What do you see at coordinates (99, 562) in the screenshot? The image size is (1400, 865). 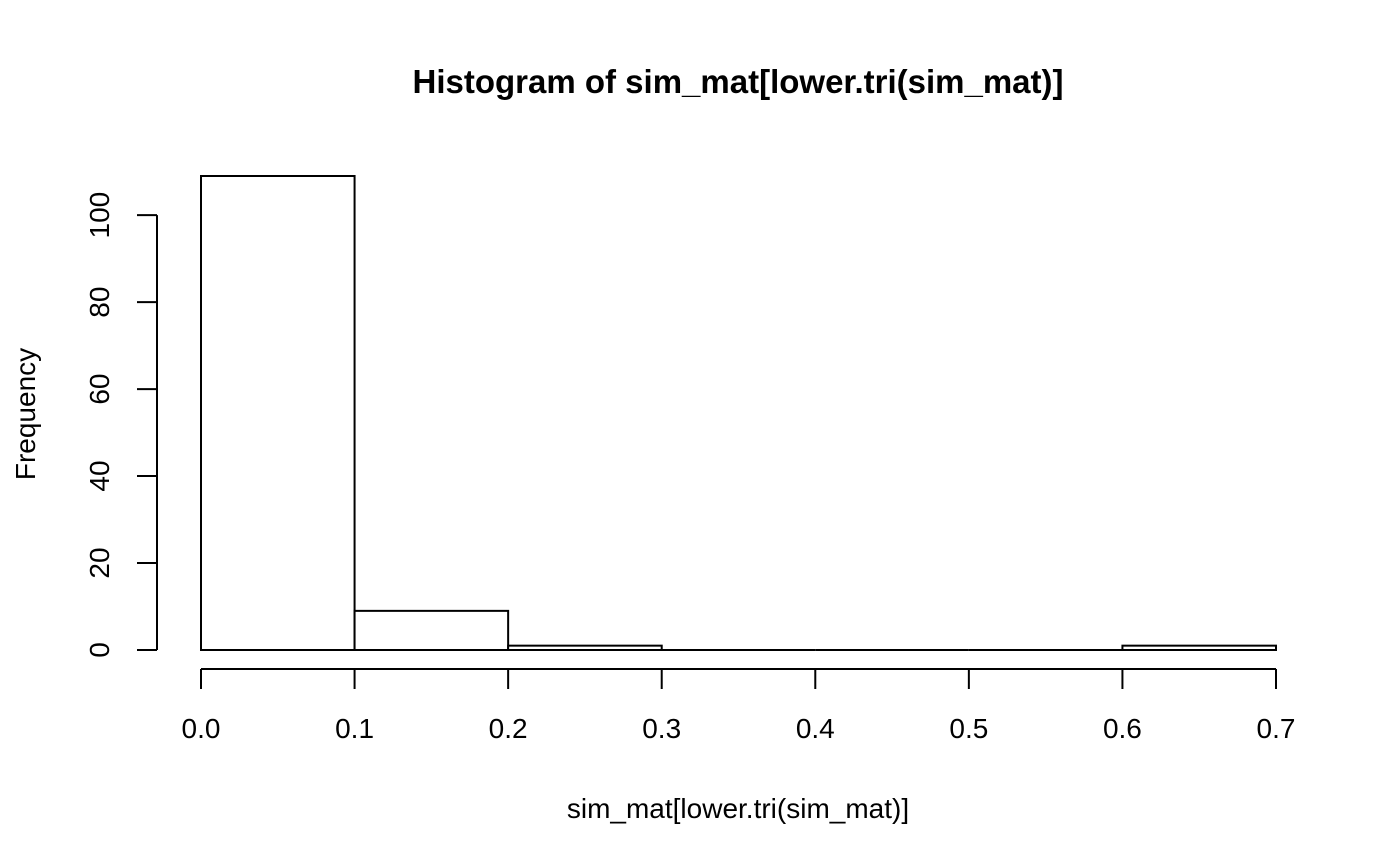 I see `y-tick-label: 20` at bounding box center [99, 562].